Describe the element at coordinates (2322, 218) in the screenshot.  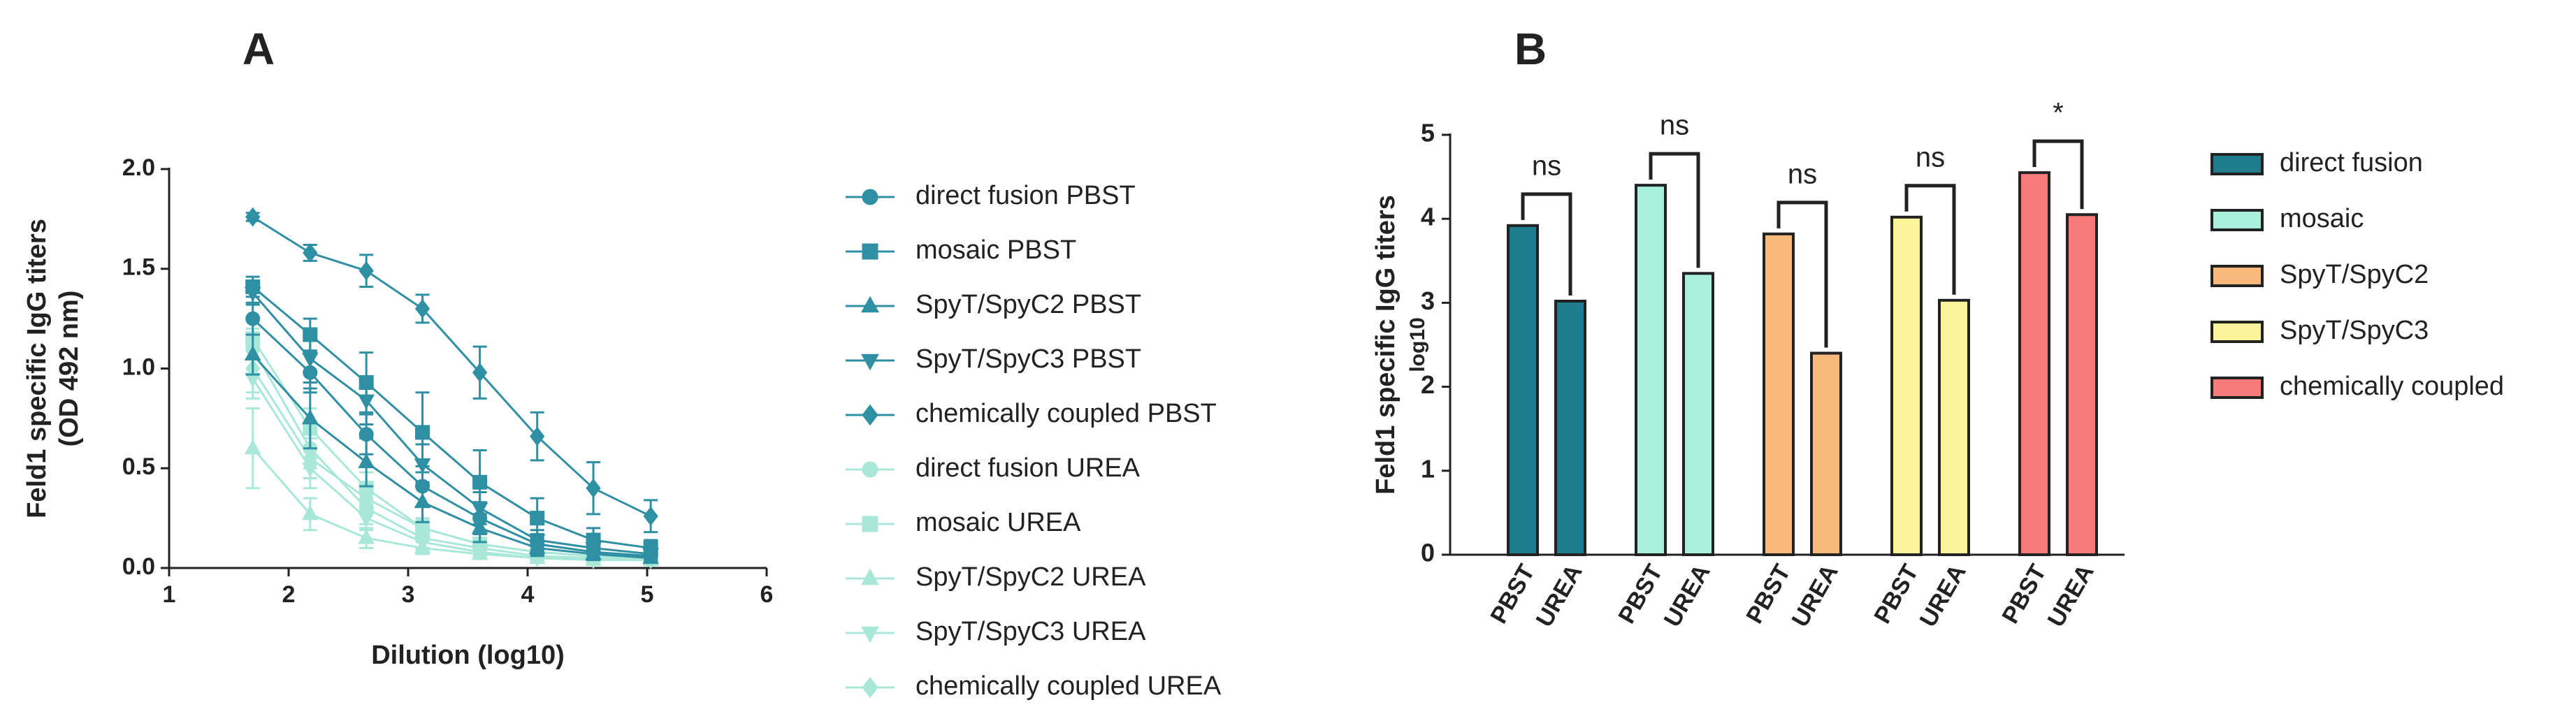
I see `legend-label: mosaic` at that location.